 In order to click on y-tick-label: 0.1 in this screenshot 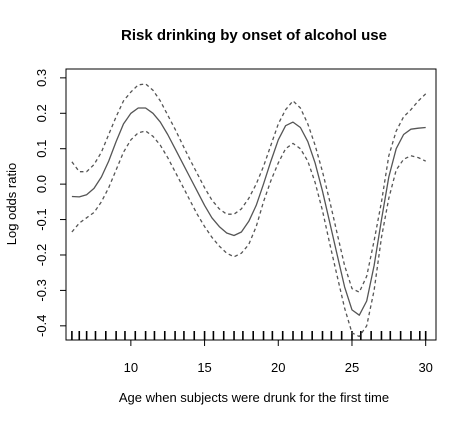, I will do `click(41, 149)`.